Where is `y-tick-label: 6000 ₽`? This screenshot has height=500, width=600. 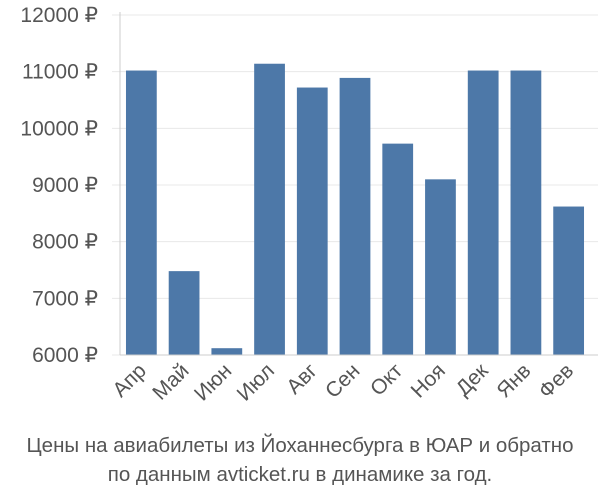
y-tick-label: 6000 ₽ is located at coordinates (65, 355).